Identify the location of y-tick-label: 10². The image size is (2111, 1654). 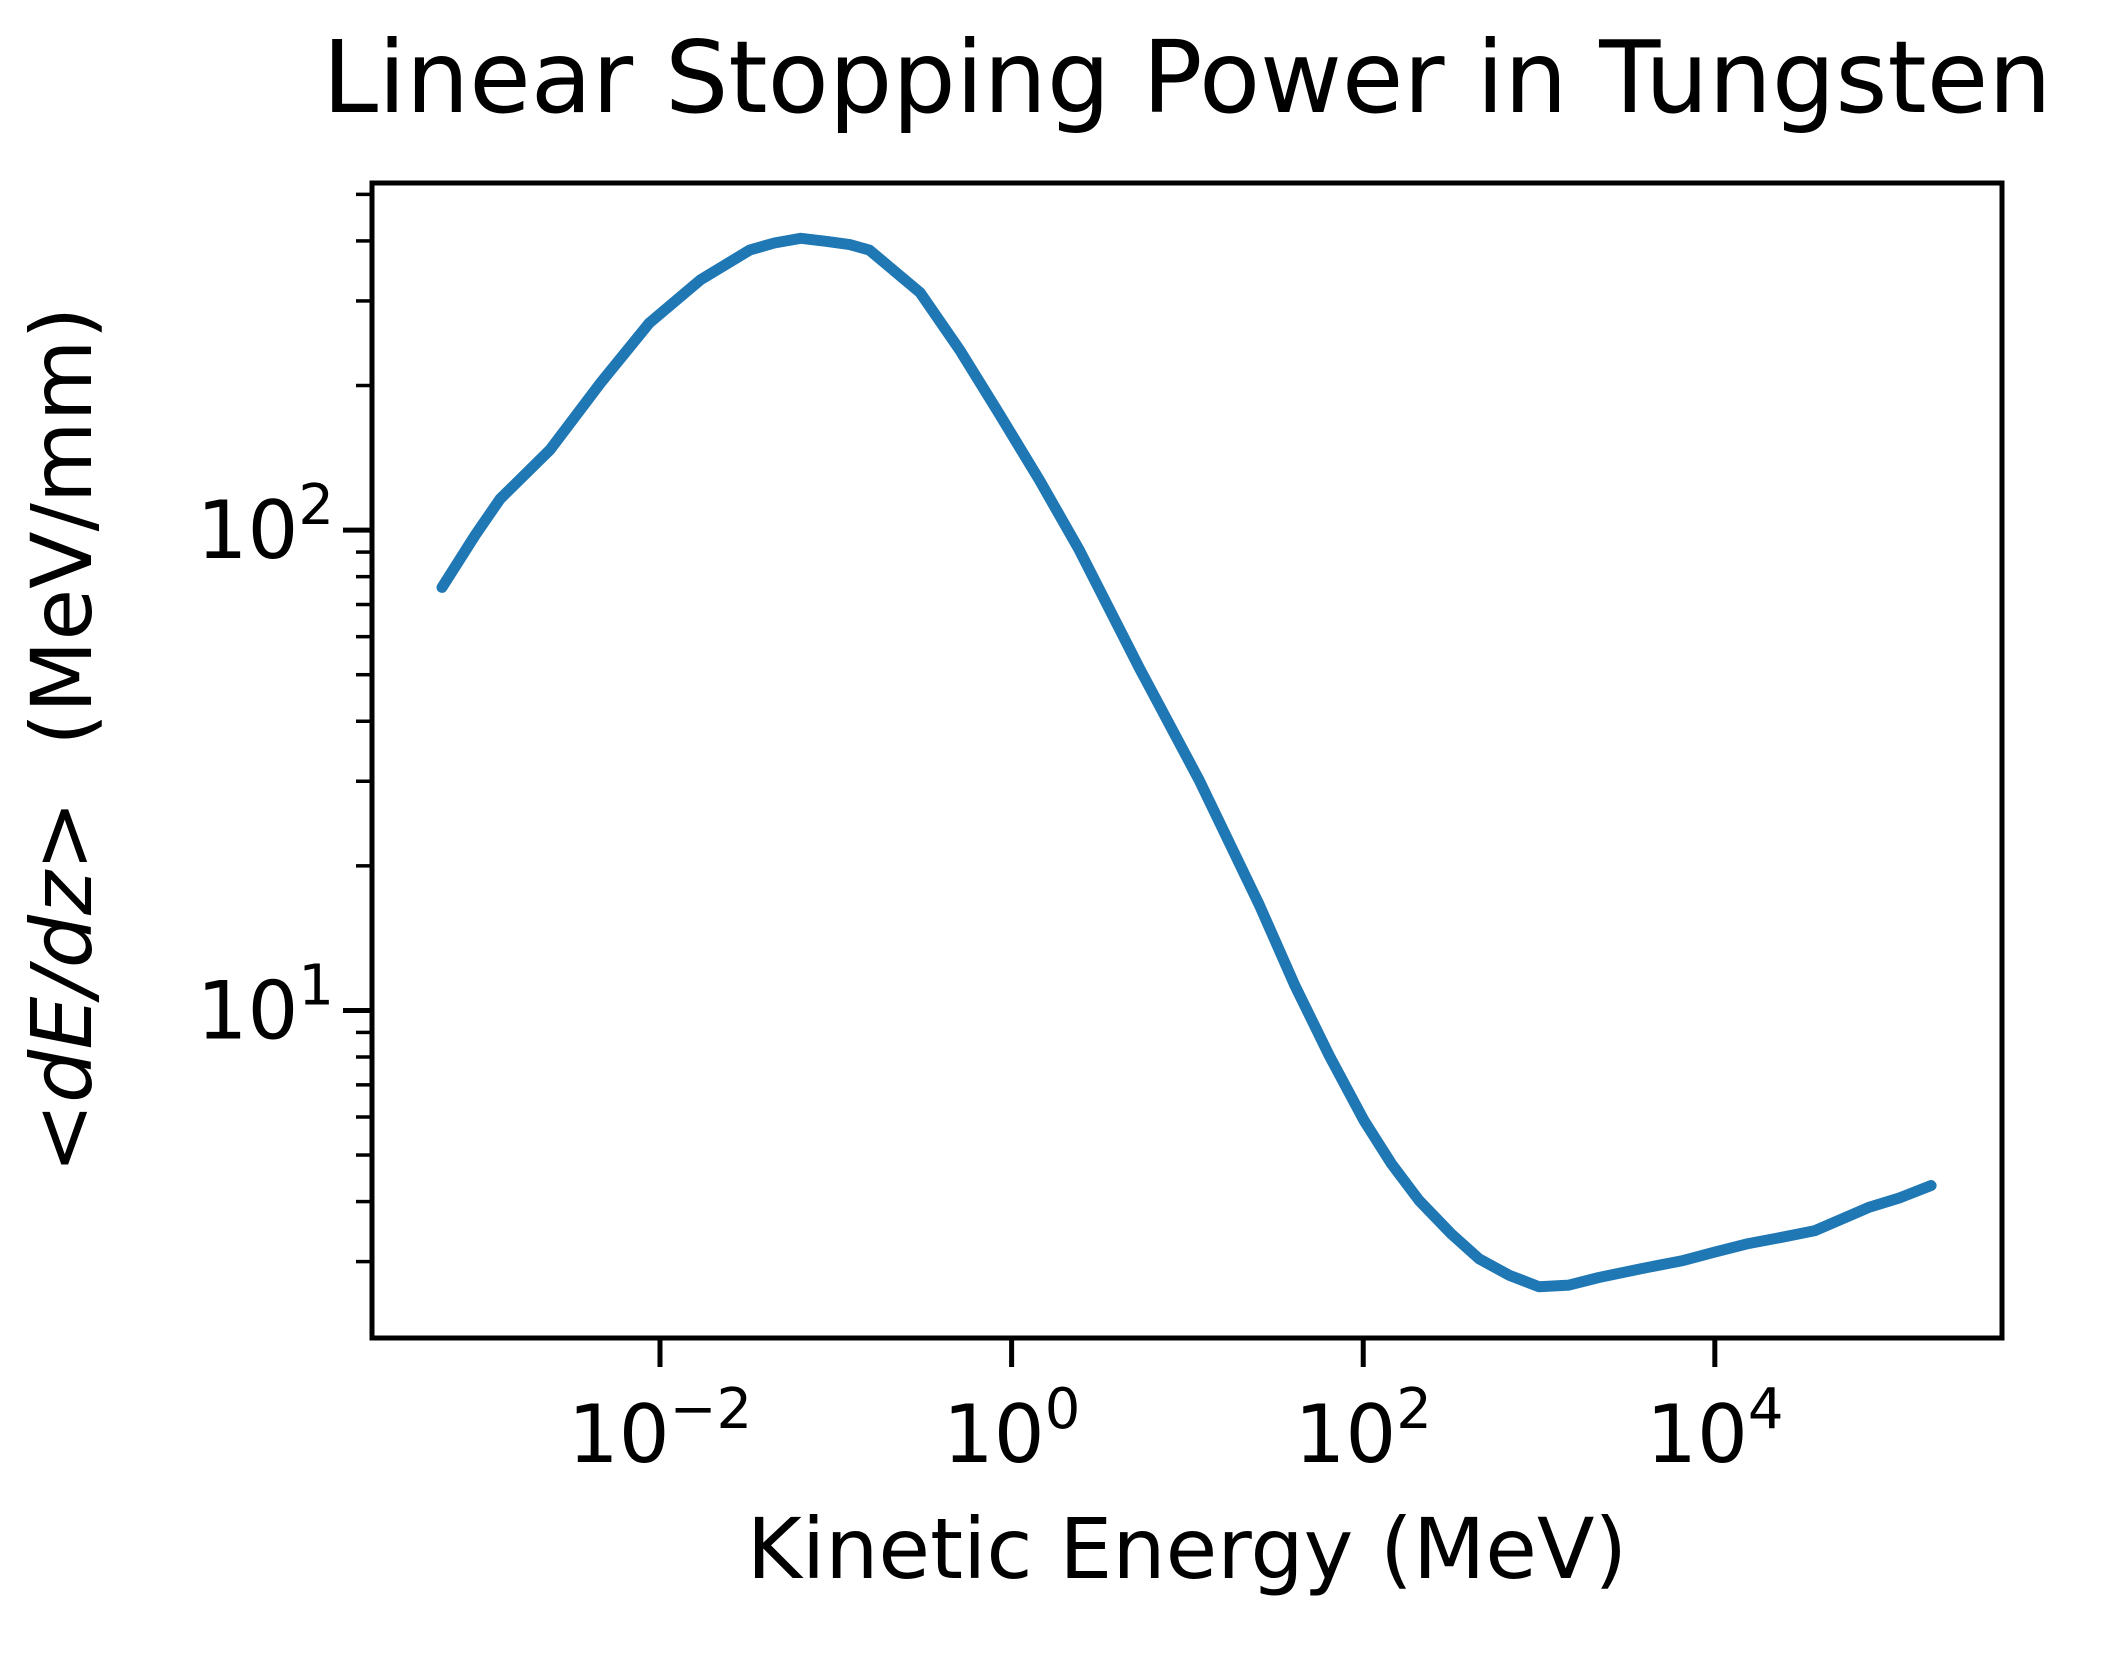
(265, 525).